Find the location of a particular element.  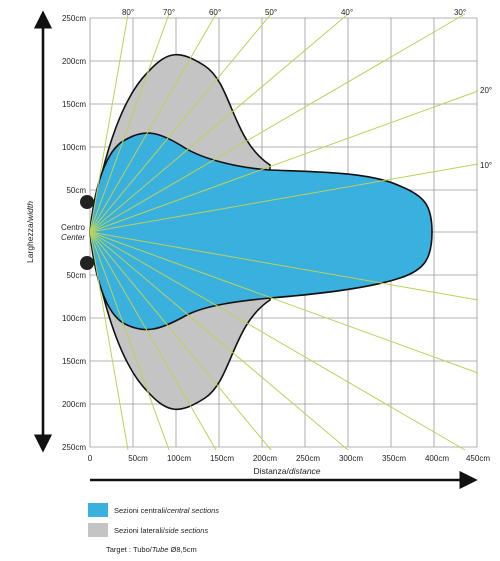

x-tick-label: 0 is located at coordinates (90, 458).